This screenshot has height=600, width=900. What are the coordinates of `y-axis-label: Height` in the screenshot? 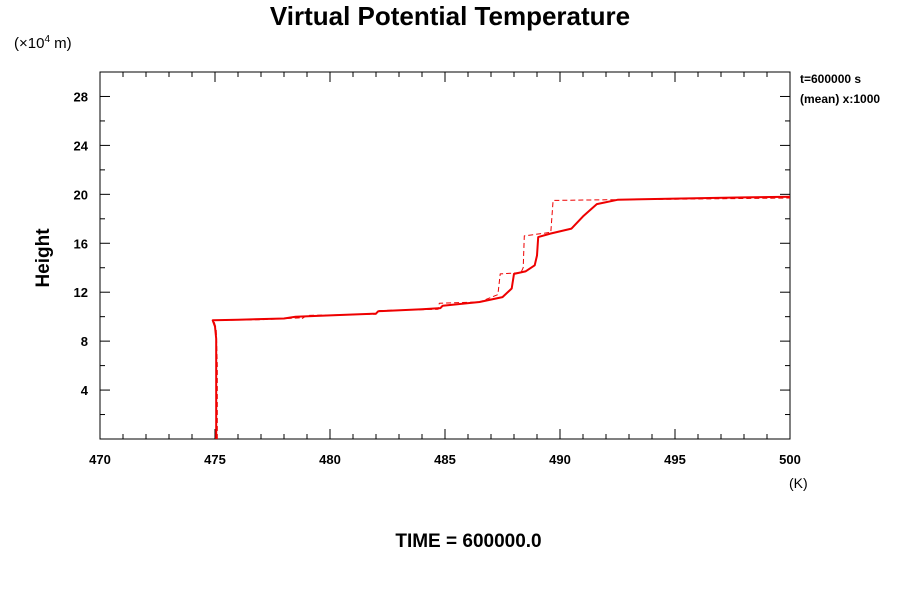 It's located at (43, 258).